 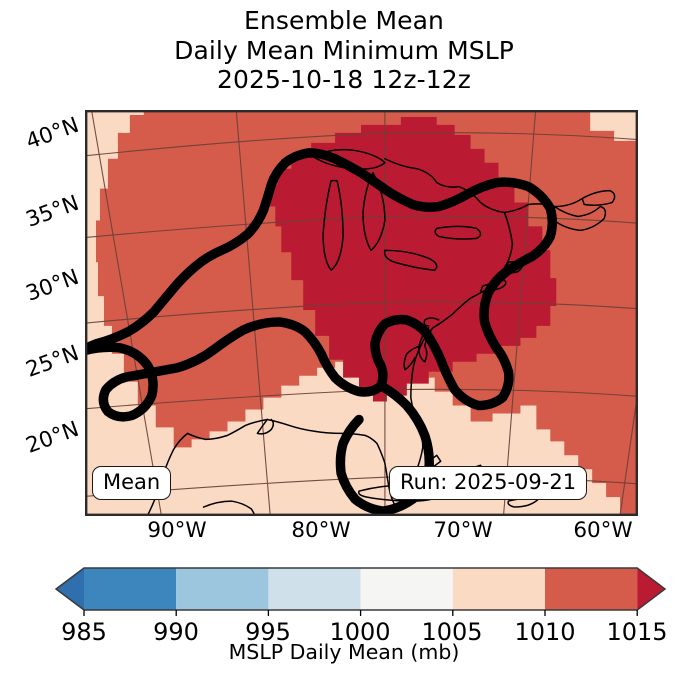 What do you see at coordinates (176, 632) in the screenshot?
I see `colorbar-tick-990: 990` at bounding box center [176, 632].